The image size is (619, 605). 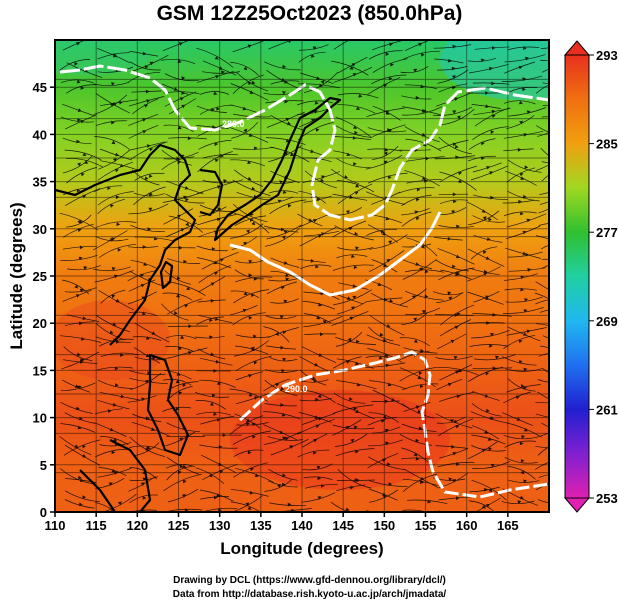 What do you see at coordinates (302, 525) in the screenshot?
I see `x-tick-label: 140` at bounding box center [302, 525].